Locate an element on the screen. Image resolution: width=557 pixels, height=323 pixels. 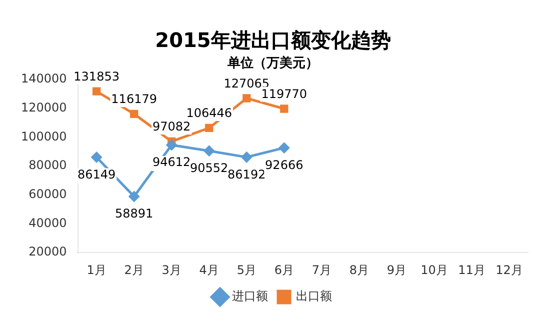
data-label: 94612 is located at coordinates (171, 162).